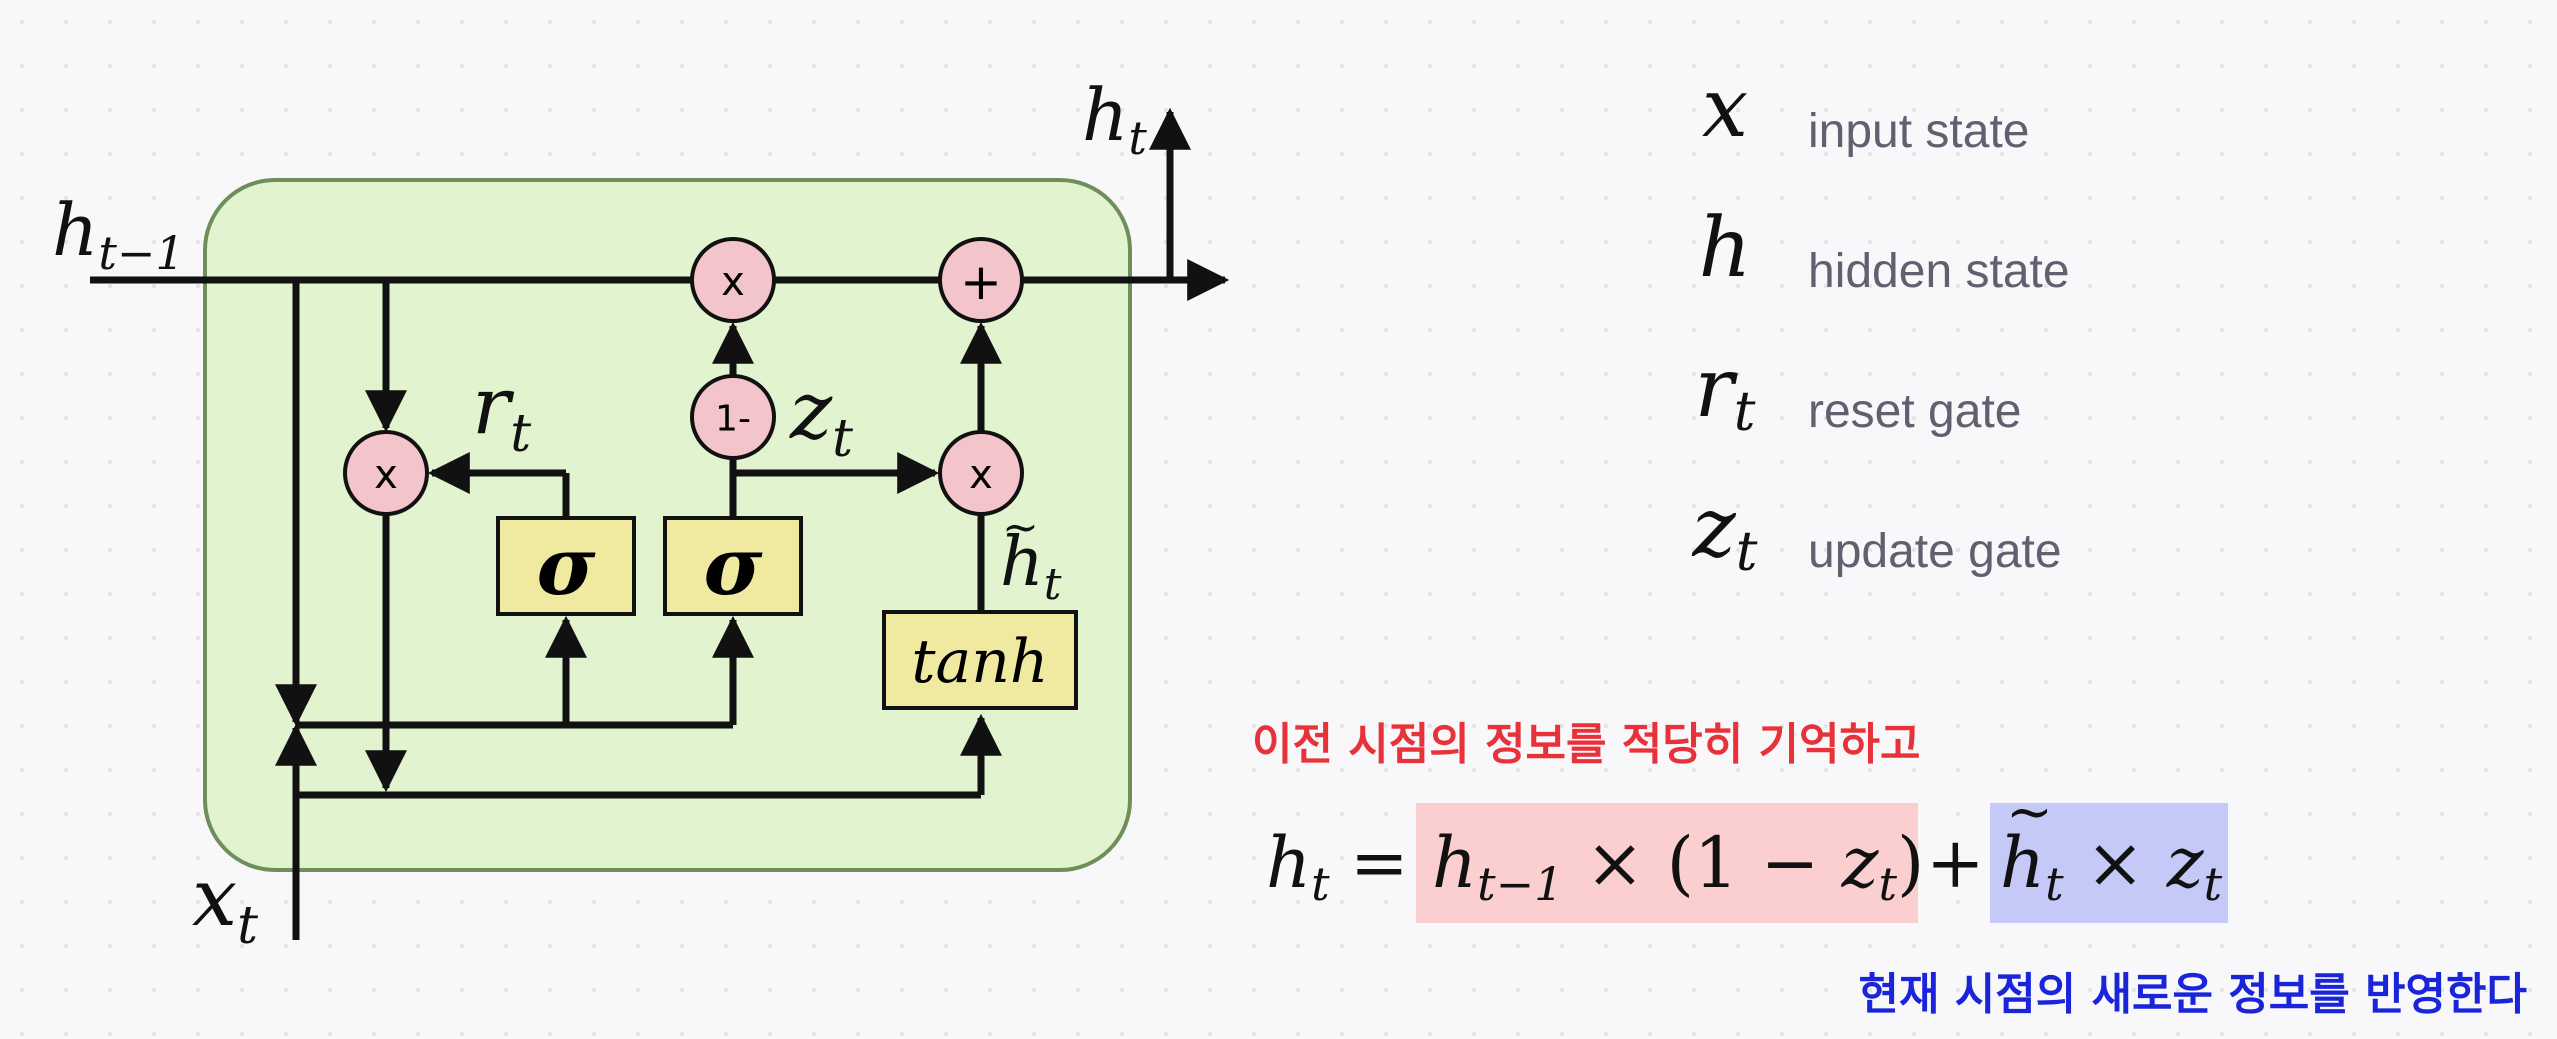 This screenshot has height=1039, width=2557. I want to click on candidate-multiply-node, so click(981, 473).